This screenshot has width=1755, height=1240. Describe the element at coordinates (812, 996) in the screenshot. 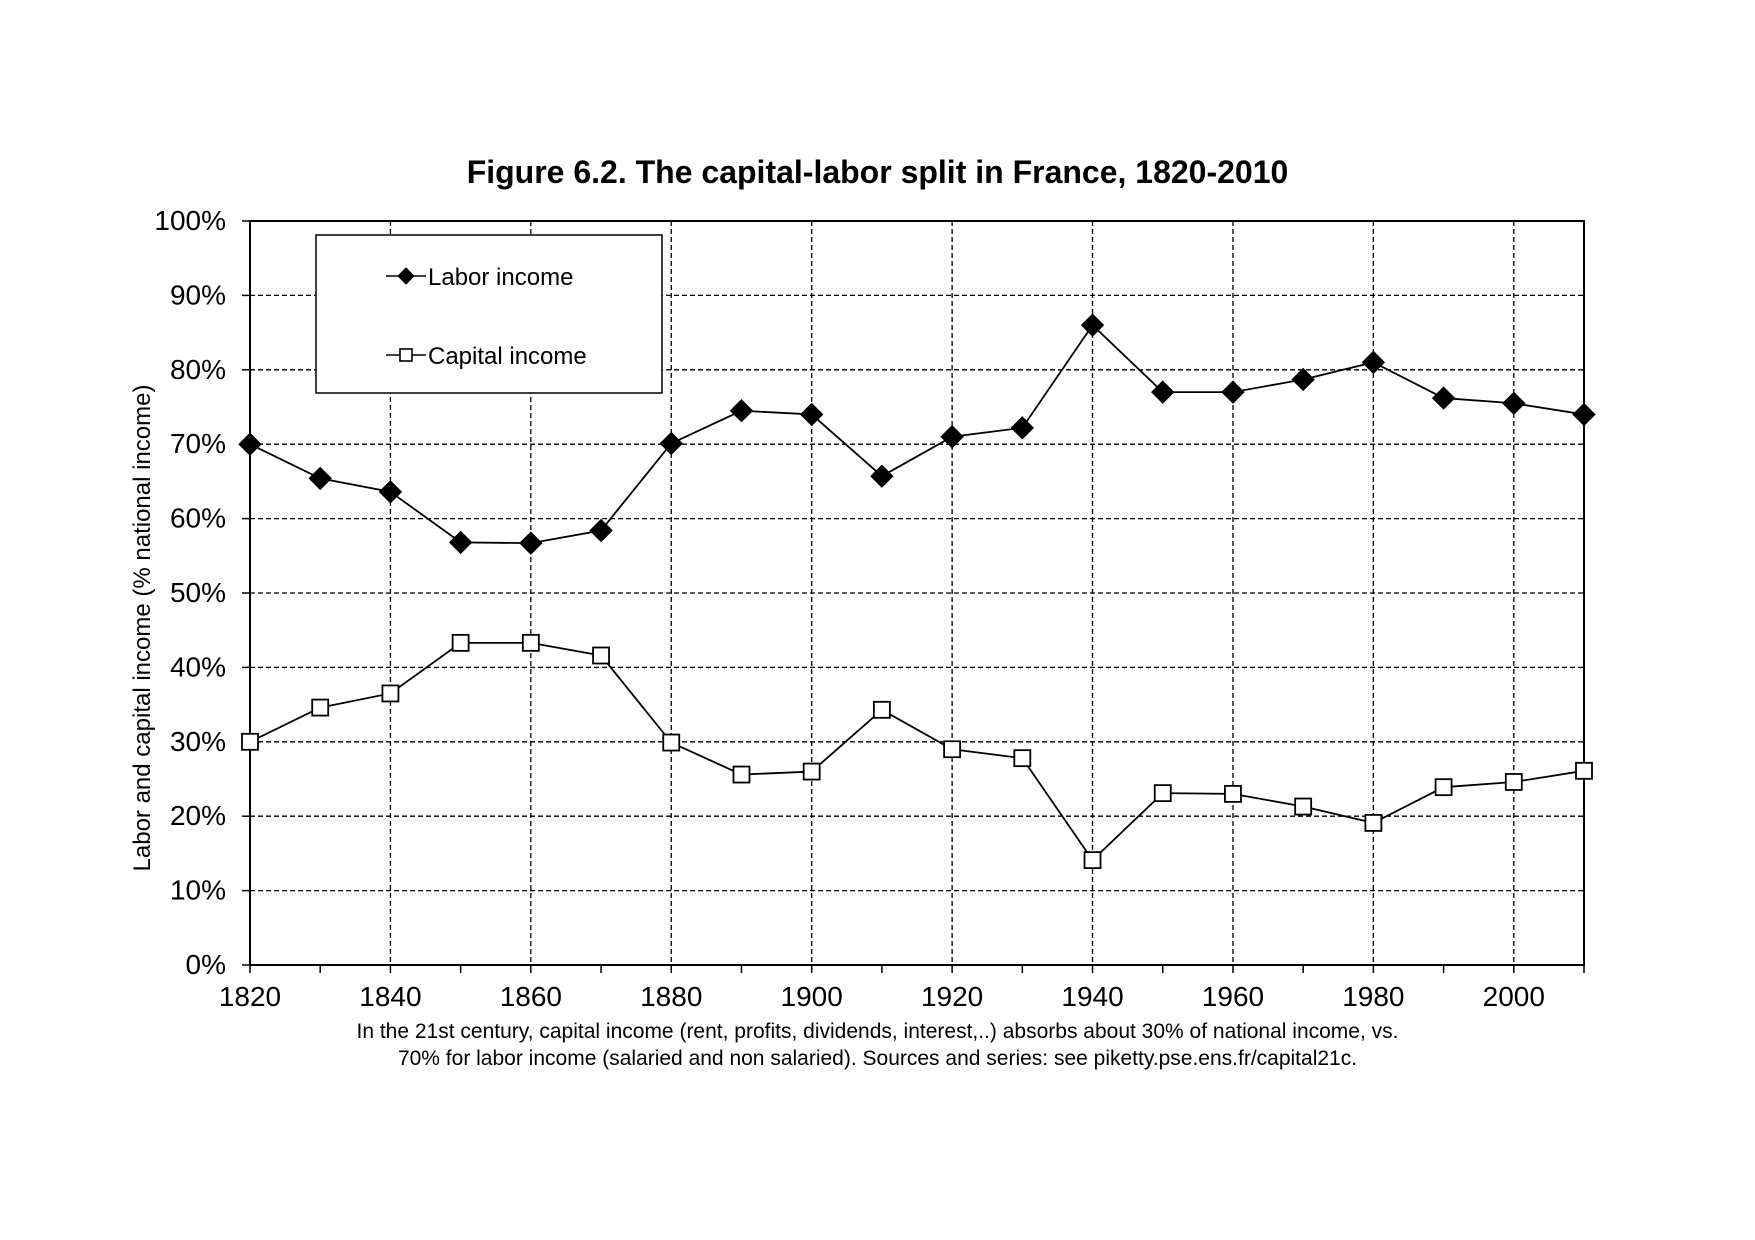

I see `x-tick-label: 1900` at that location.